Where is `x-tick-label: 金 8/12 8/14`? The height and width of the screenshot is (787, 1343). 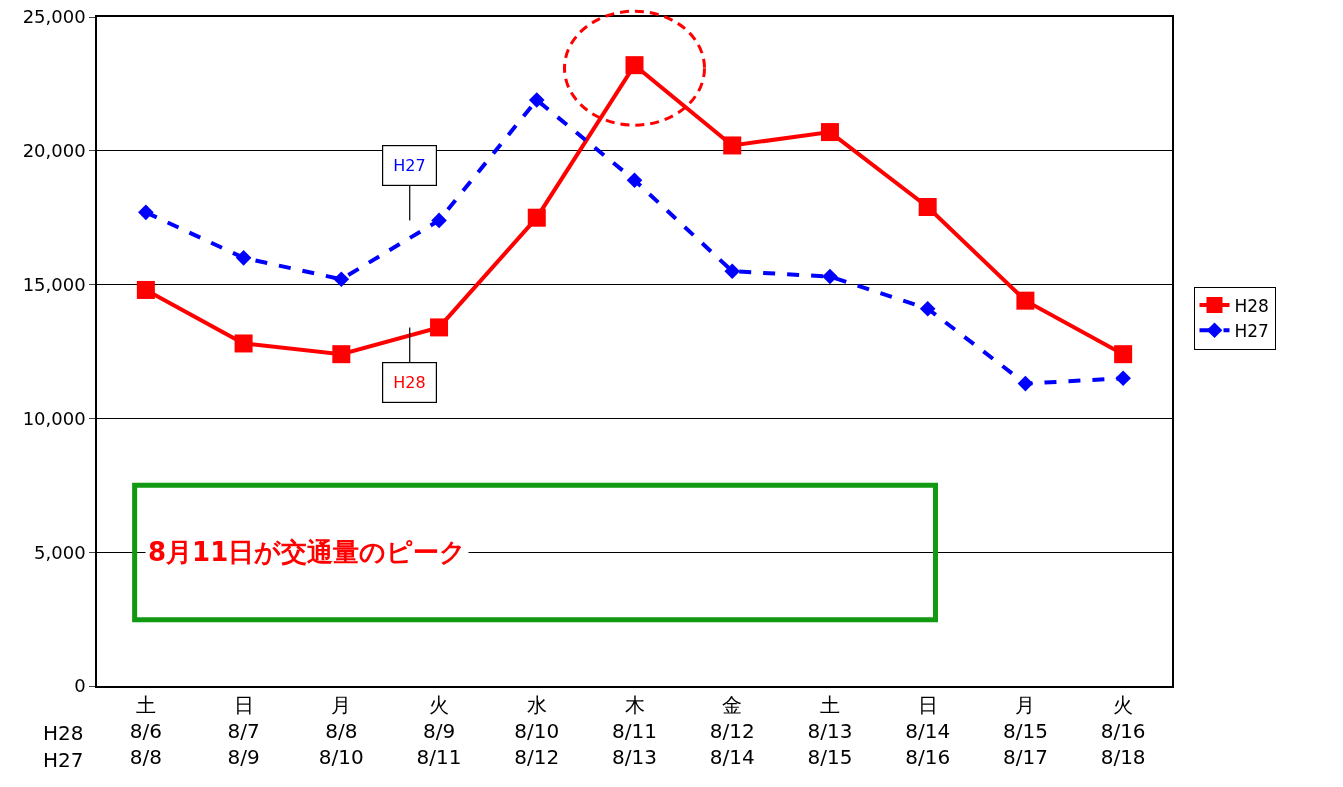
x-tick-label: 金 8/12 8/14 is located at coordinates (732, 730).